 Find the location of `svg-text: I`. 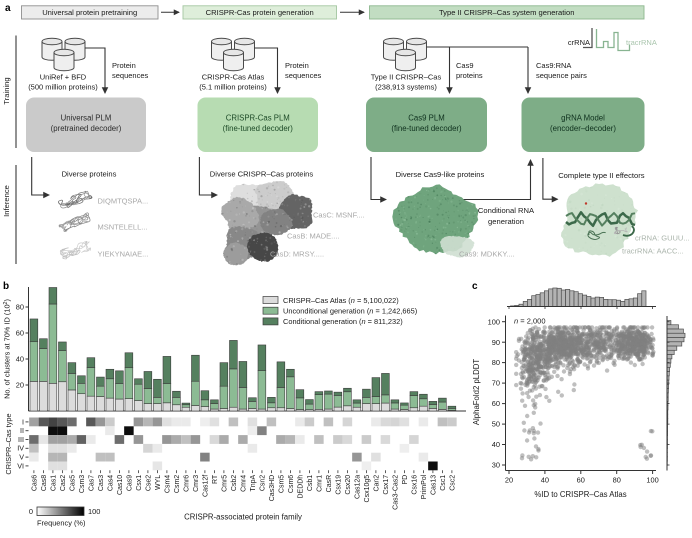

svg-text: I is located at coordinates (23, 421).